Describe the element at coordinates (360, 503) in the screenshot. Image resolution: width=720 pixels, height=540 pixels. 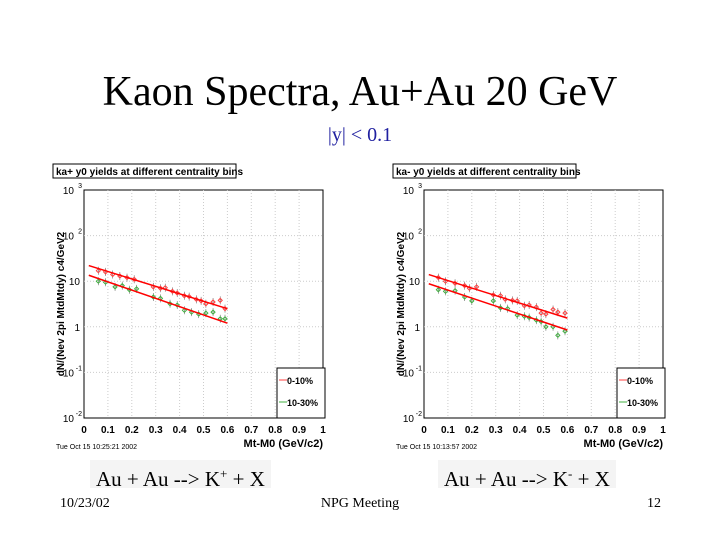
I see `footer-meeting: NPG Meeting` at that location.